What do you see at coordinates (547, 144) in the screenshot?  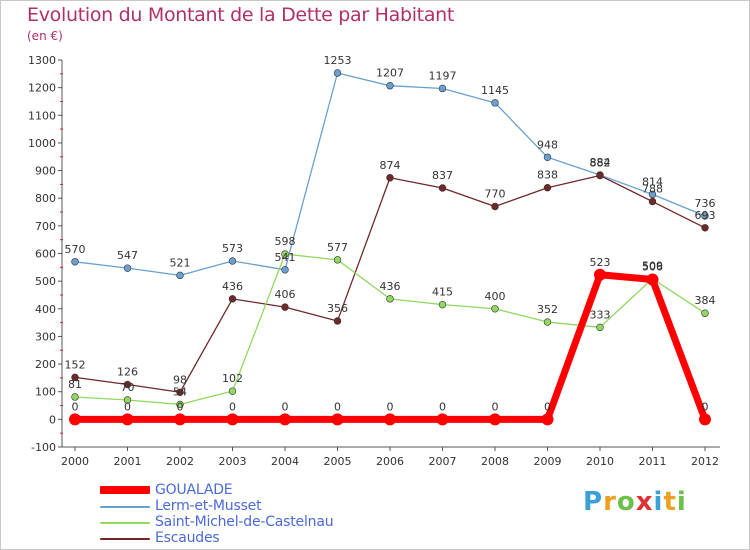 I see `data-label: 948` at bounding box center [547, 144].